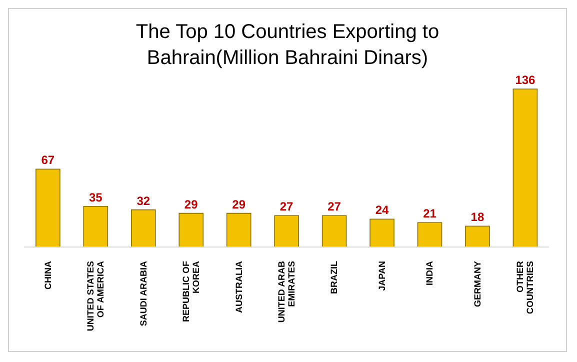 This screenshot has width=577, height=362. What do you see at coordinates (143, 293) in the screenshot?
I see `x-tick-label: SAUDI ARABIA` at bounding box center [143, 293].